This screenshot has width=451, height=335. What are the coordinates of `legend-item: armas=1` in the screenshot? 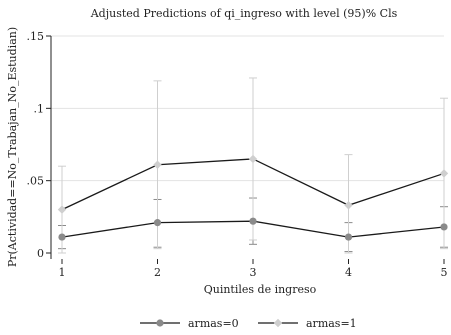 It's located at (307, 323).